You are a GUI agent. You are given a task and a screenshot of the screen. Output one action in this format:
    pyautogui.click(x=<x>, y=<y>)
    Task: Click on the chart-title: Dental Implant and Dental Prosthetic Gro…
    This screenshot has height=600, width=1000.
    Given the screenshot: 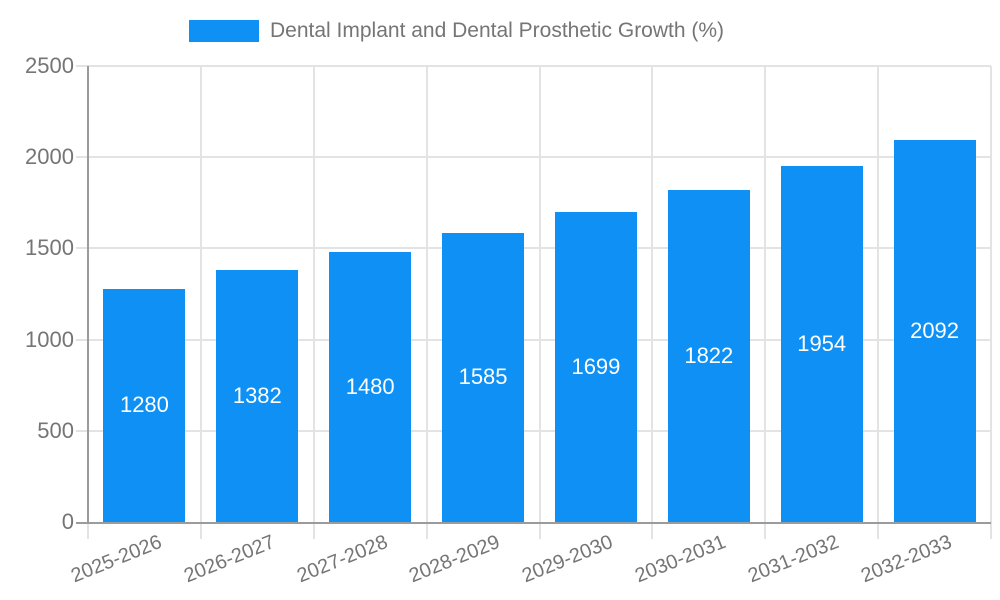 What is the action you would take?
    pyautogui.click(x=497, y=30)
    